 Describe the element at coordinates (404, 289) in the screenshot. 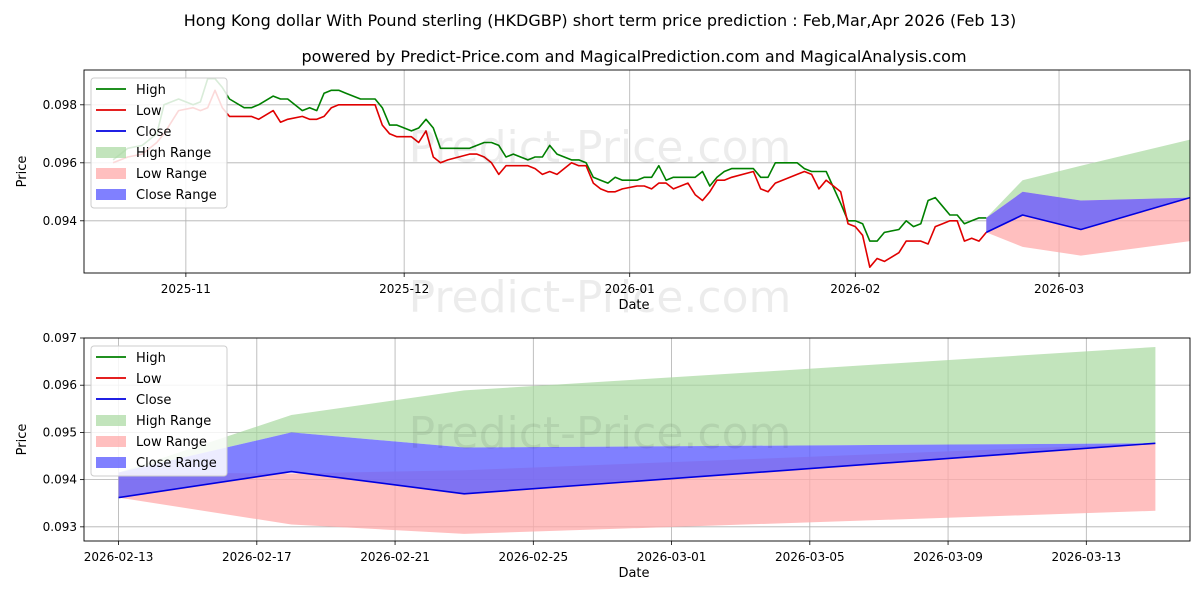

I see `x-tick-label: 2025-12` at that location.